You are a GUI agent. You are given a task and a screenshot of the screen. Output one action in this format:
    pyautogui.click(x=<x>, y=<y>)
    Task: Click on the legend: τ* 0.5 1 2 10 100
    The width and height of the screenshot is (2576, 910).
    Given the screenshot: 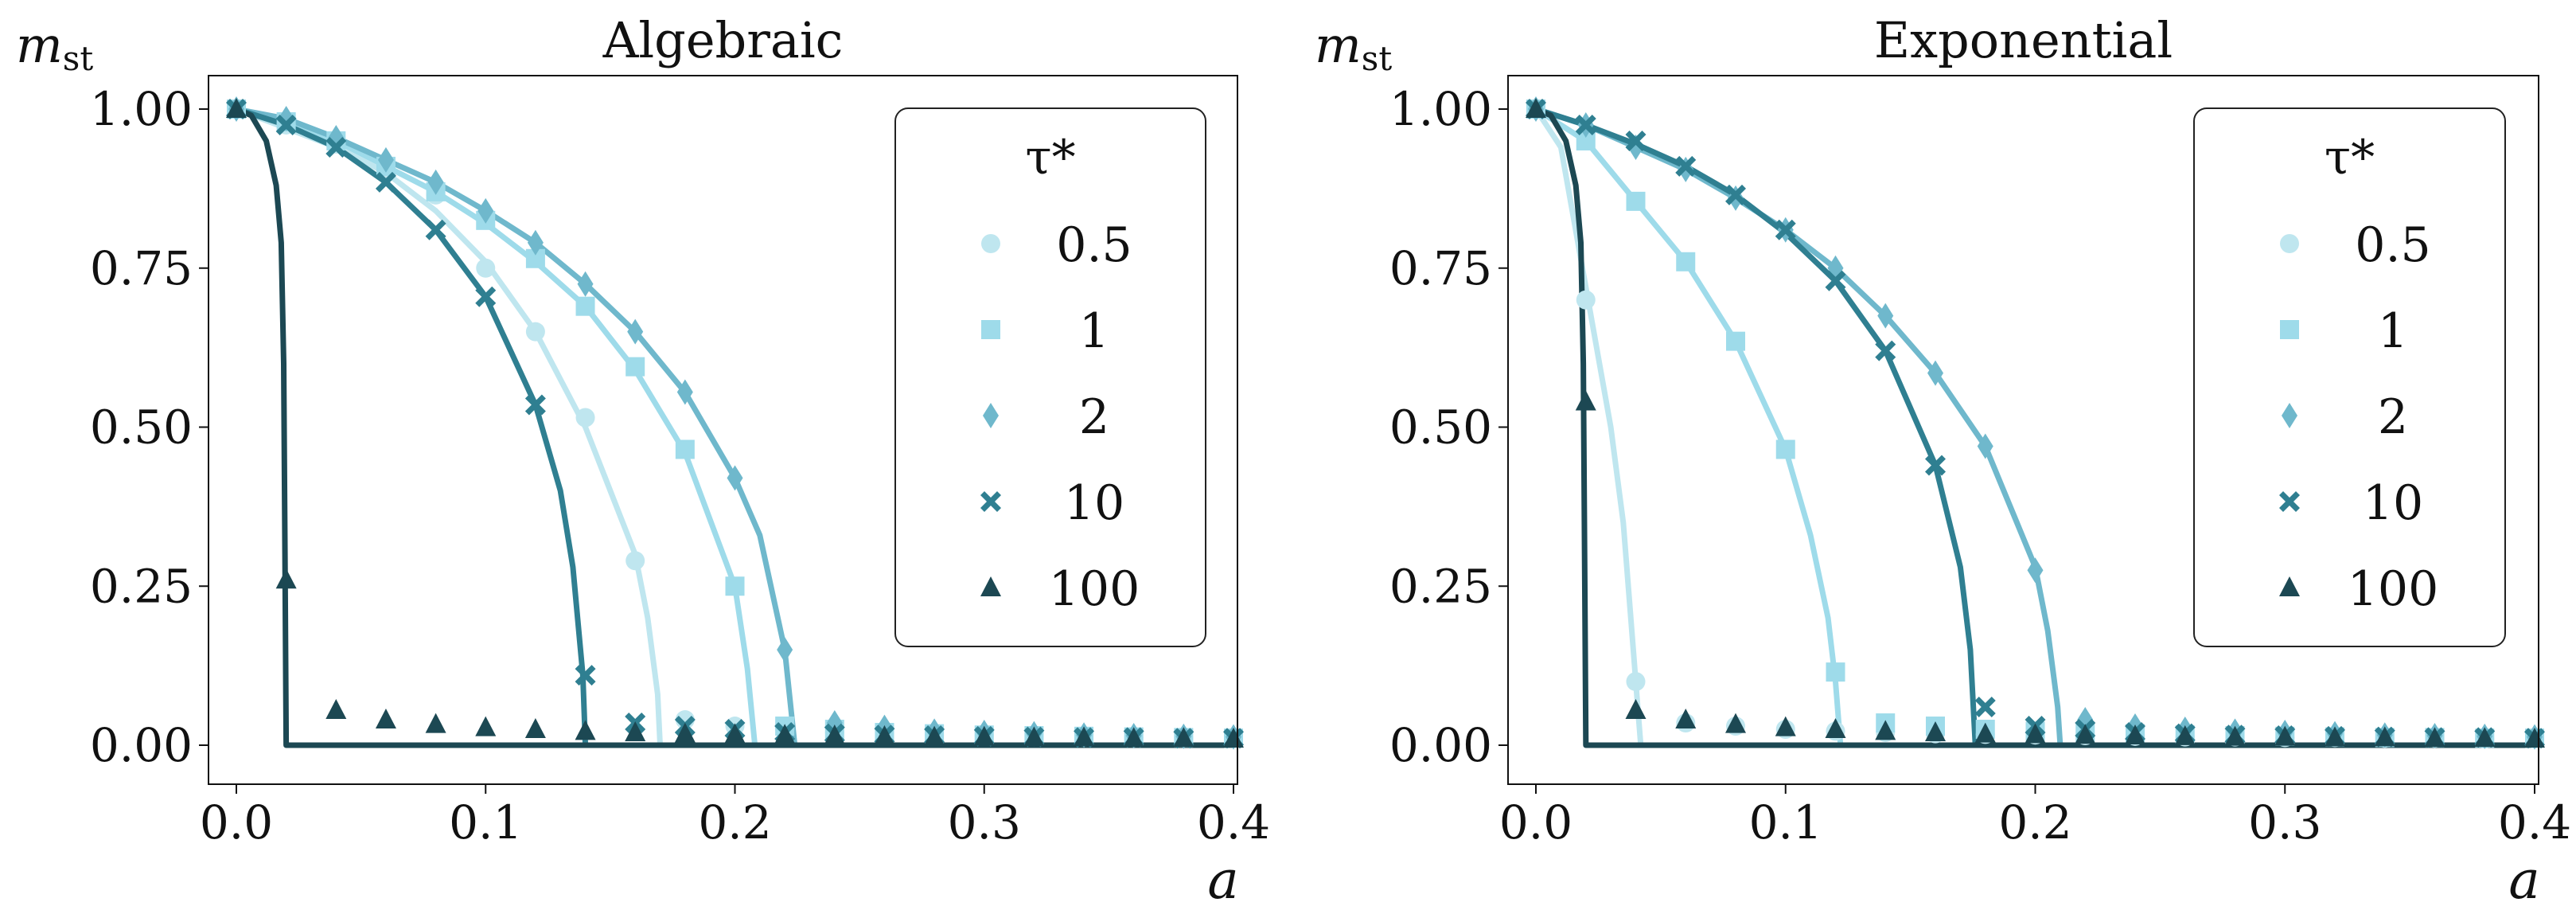 What is the action you would take?
    pyautogui.click(x=1050, y=377)
    